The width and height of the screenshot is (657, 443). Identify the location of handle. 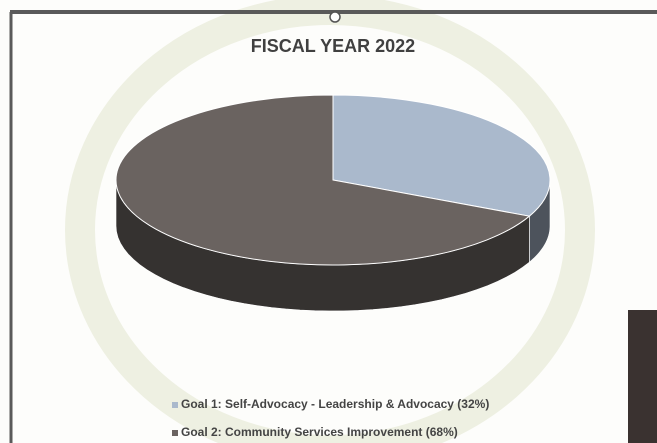
(335, 17).